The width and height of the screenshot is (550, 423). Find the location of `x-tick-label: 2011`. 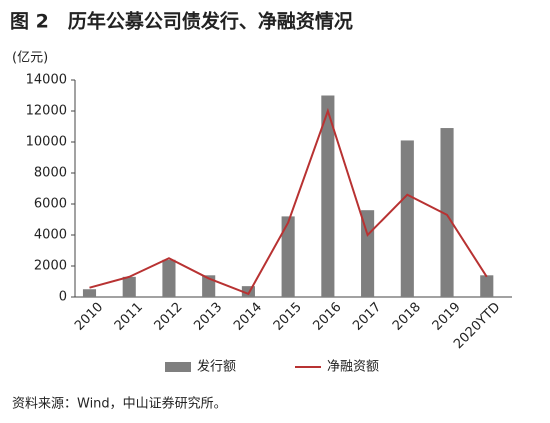

x-tick-label: 2011 is located at coordinates (129, 317).